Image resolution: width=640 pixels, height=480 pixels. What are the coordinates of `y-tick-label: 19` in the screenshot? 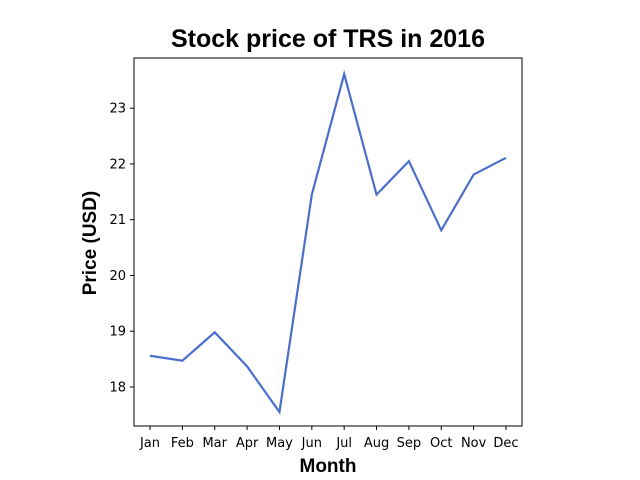 It's located at (117, 332).